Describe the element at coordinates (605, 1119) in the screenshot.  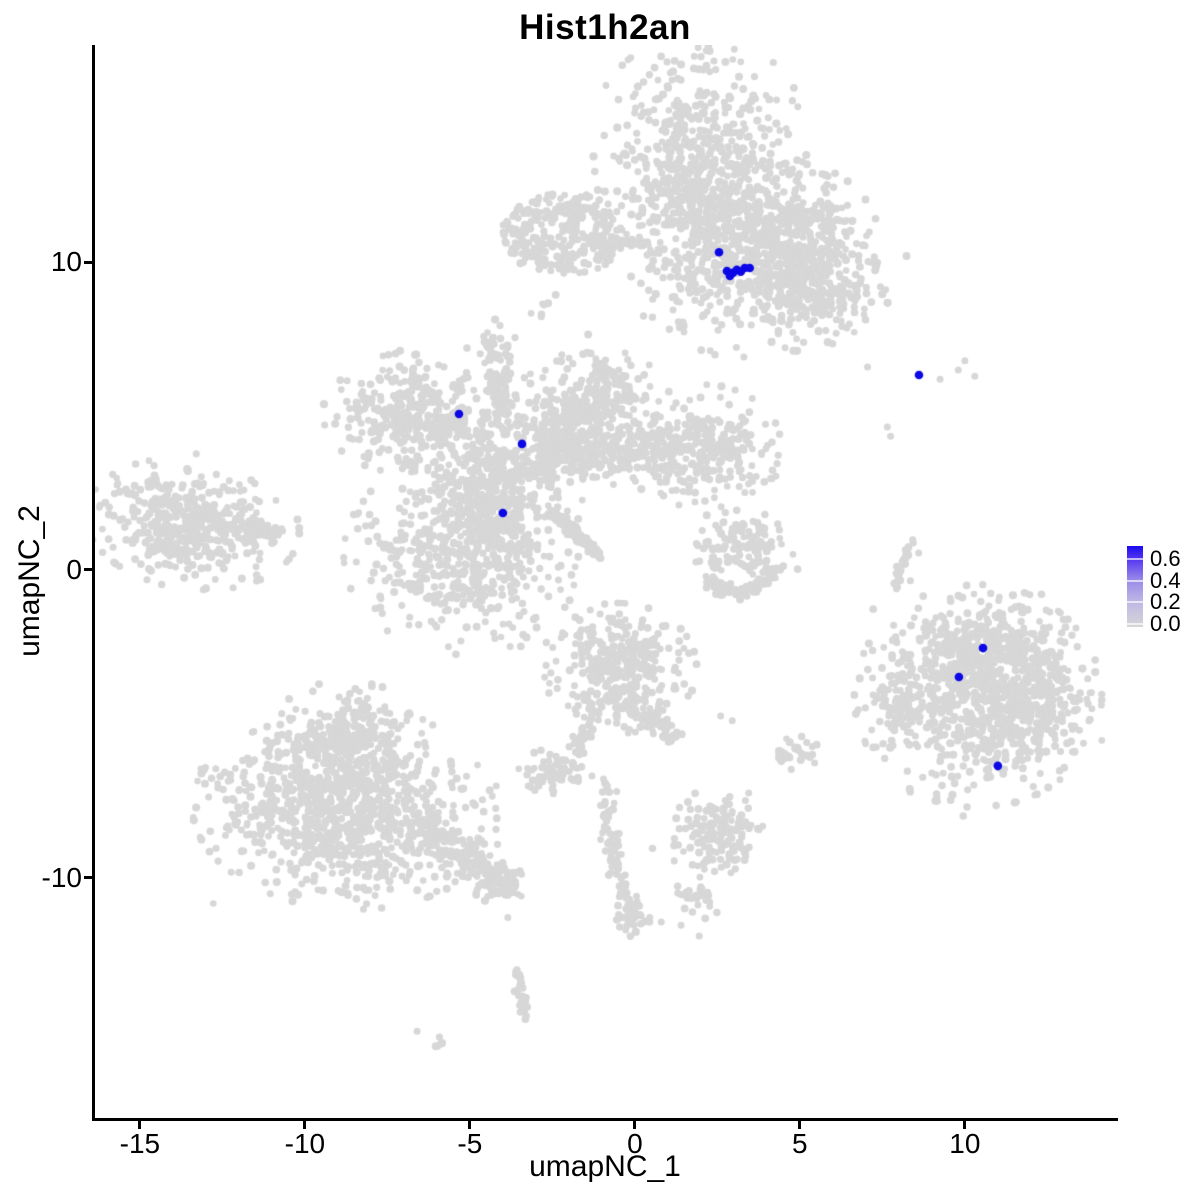
I see `x-axis-line` at that location.